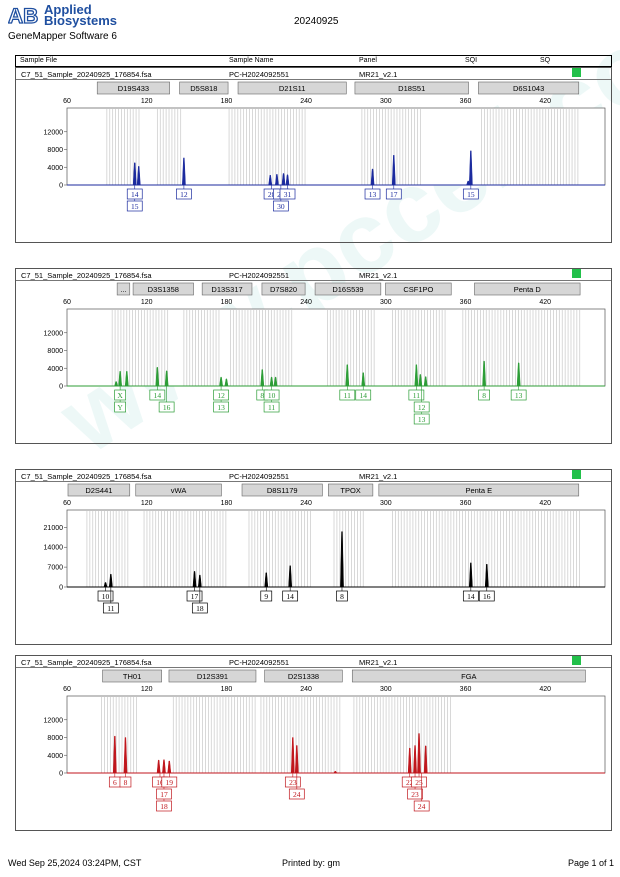 This screenshot has width=620, height=877. Describe the element at coordinates (38, 60) in the screenshot. I see `column-header-sample-file: Sample File` at that location.